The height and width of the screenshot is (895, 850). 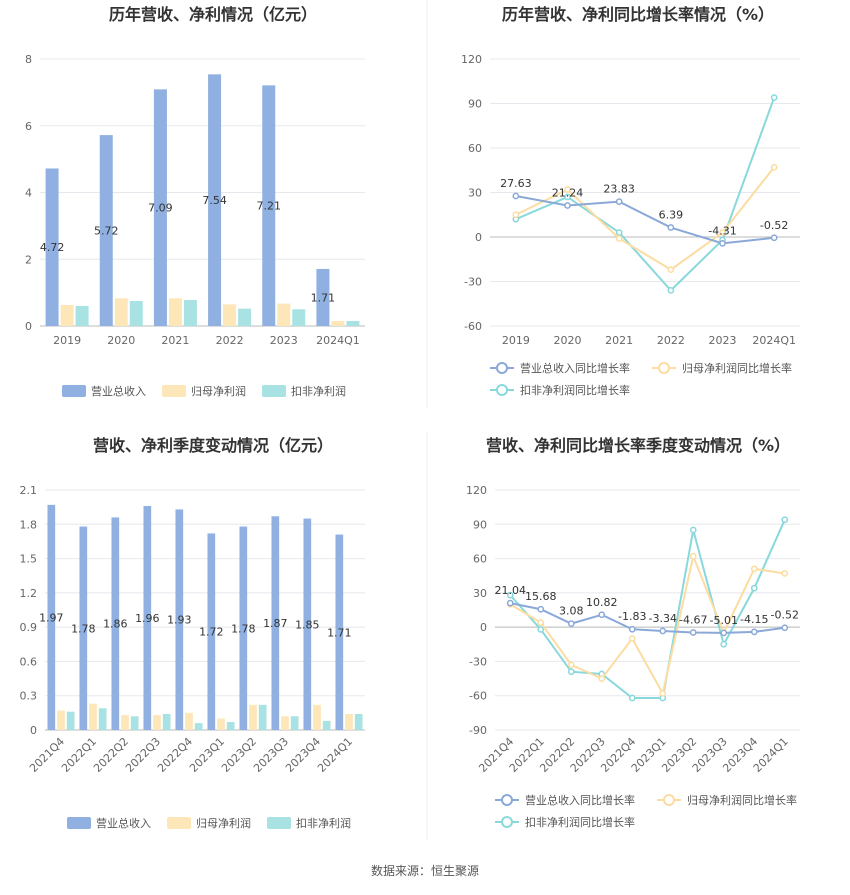 I want to click on data-label: -3.34, so click(x=663, y=618).